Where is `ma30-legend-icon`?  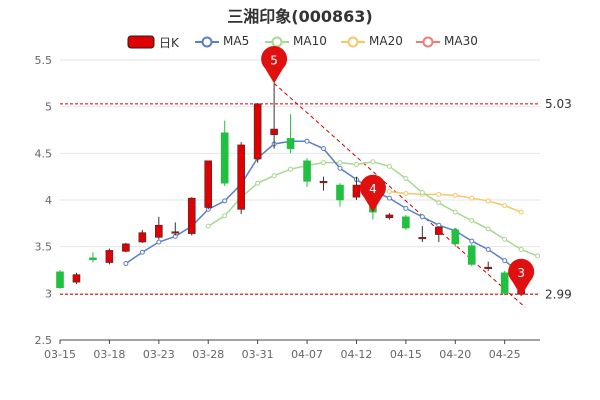
ma30-legend-icon is located at coordinates (428, 42).